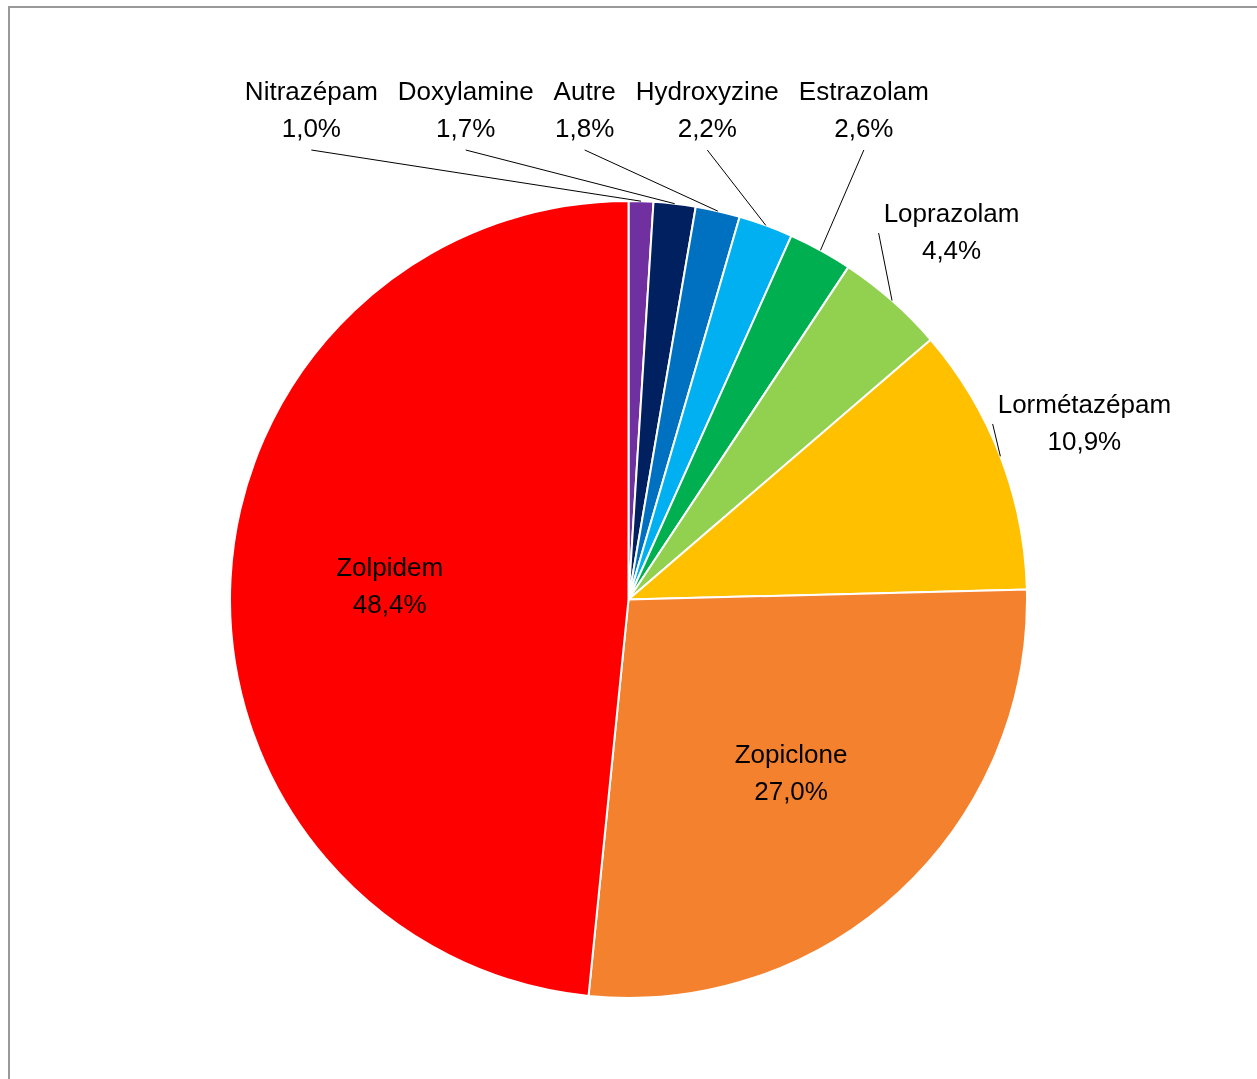 The image size is (1257, 1079). What do you see at coordinates (390, 567) in the screenshot?
I see `slice-label: Zolpidem` at bounding box center [390, 567].